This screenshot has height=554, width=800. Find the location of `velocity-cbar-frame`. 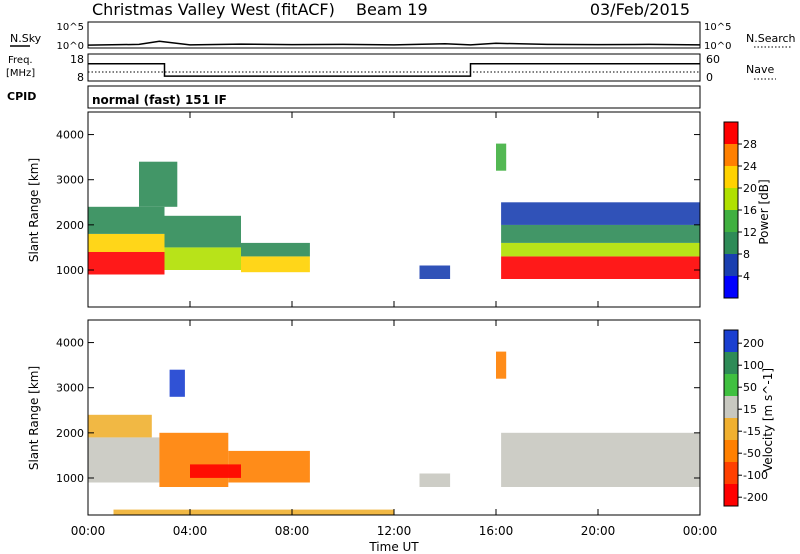

velocity-cbar-frame is located at coordinates (731, 418).